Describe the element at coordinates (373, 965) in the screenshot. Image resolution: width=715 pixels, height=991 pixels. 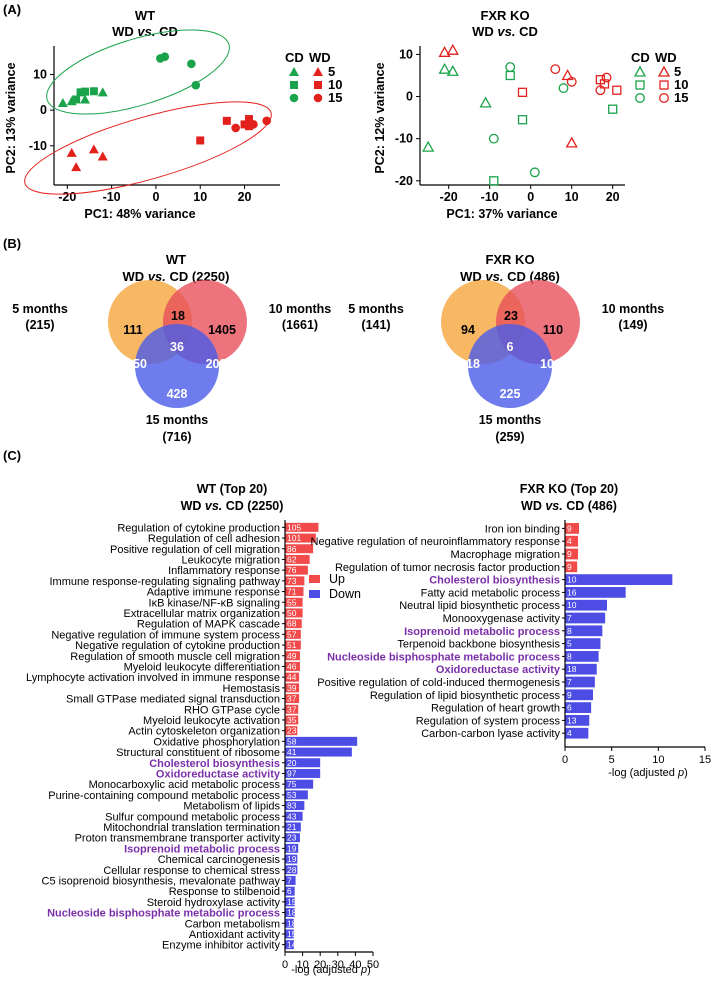
I see `wt-go-x-tick-label: 50` at that location.